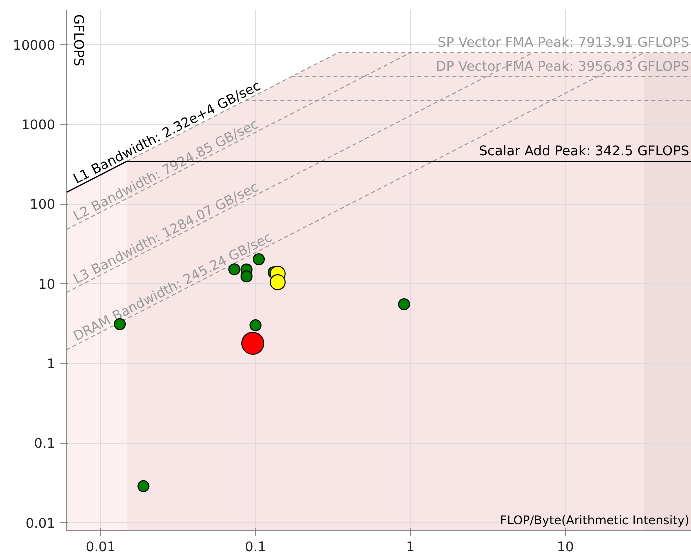 This screenshot has width=691, height=555. What do you see at coordinates (101, 547) in the screenshot?
I see `x-tick-label: 0.01` at bounding box center [101, 547].